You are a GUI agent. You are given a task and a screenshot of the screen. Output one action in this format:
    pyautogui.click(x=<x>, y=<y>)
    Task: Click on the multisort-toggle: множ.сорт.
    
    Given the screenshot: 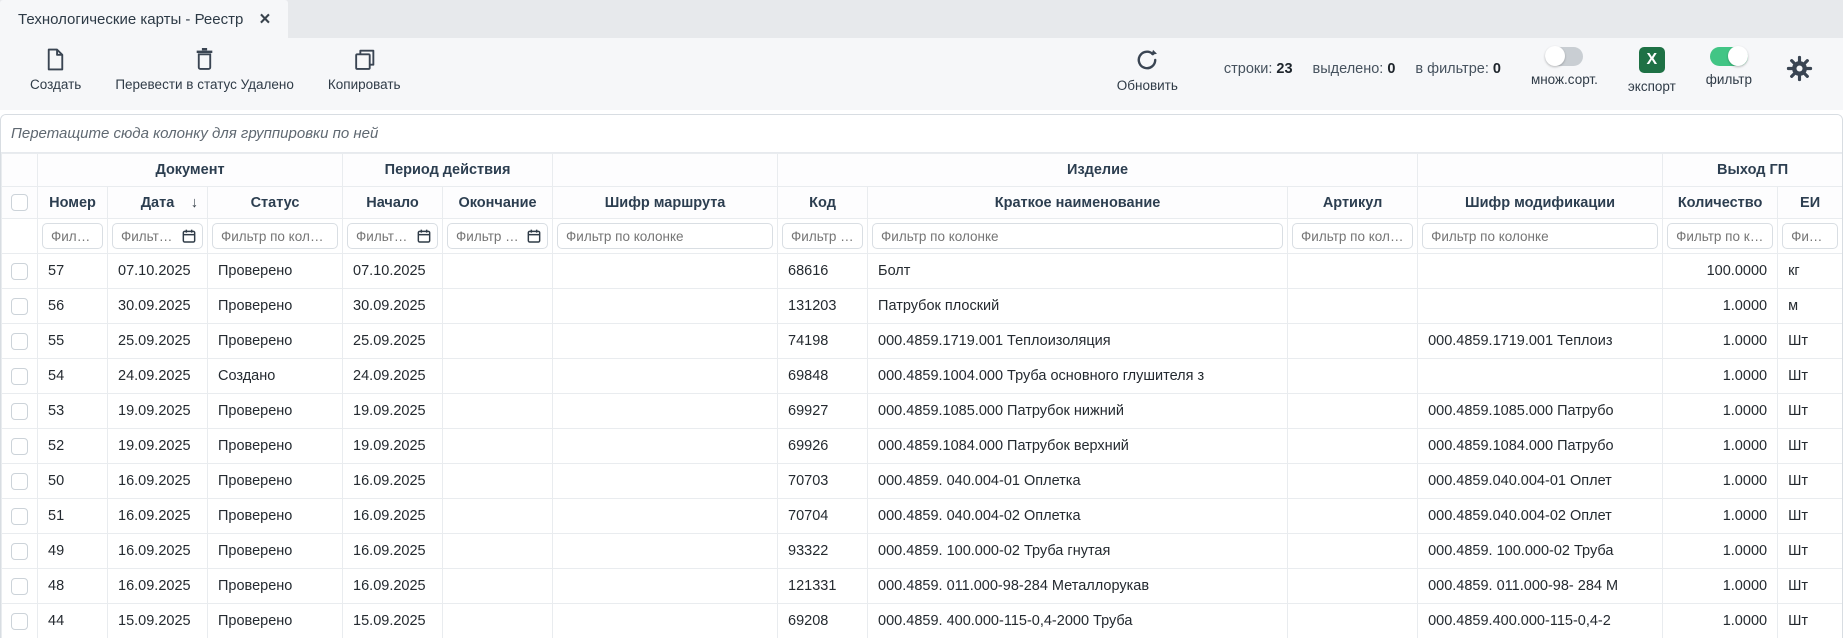 What is the action you would take?
    pyautogui.click(x=1564, y=66)
    